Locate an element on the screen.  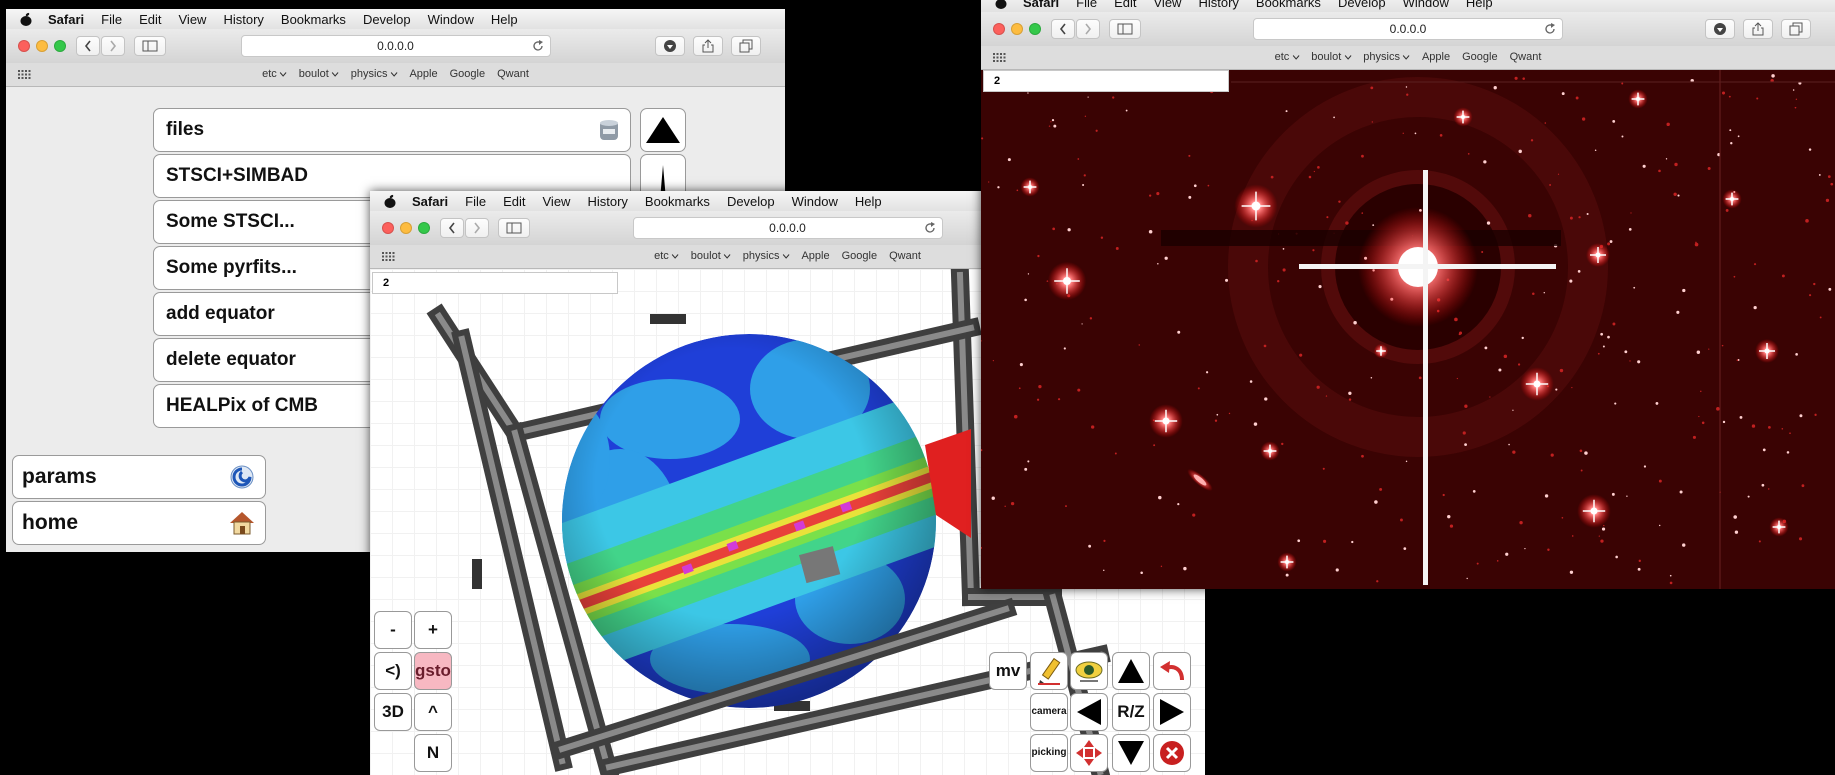
control-button: + is located at coordinates (433, 630).